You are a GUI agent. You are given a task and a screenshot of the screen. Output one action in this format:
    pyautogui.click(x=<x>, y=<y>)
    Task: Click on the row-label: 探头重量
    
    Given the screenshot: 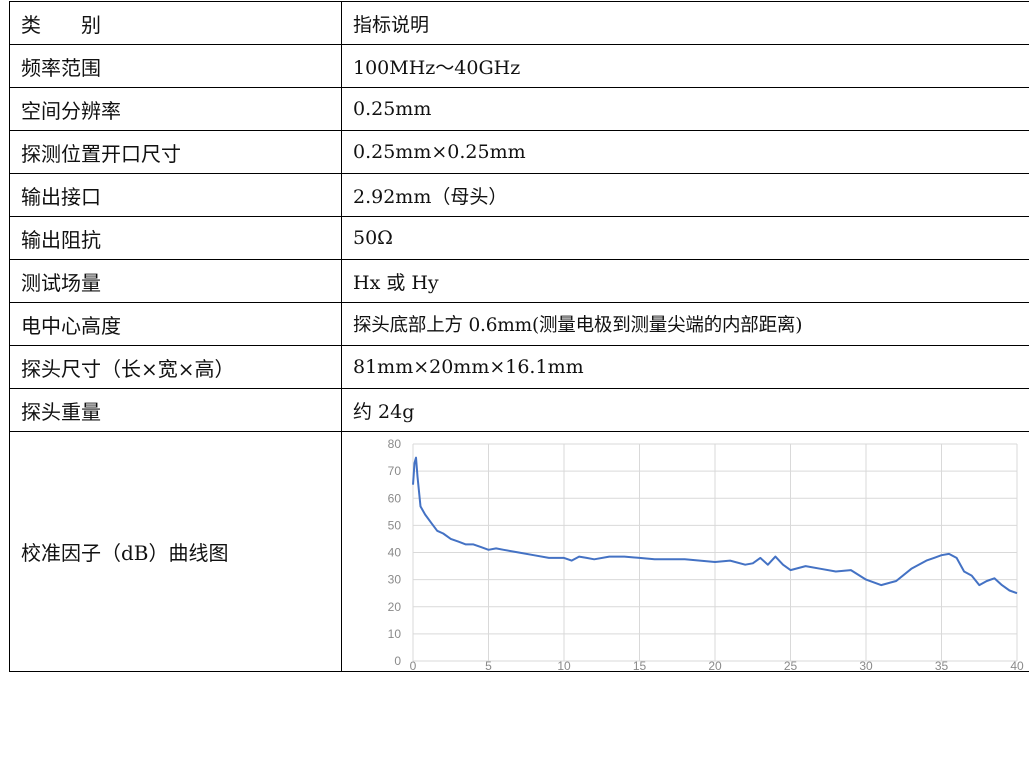 What is the action you would take?
    pyautogui.click(x=175, y=410)
    